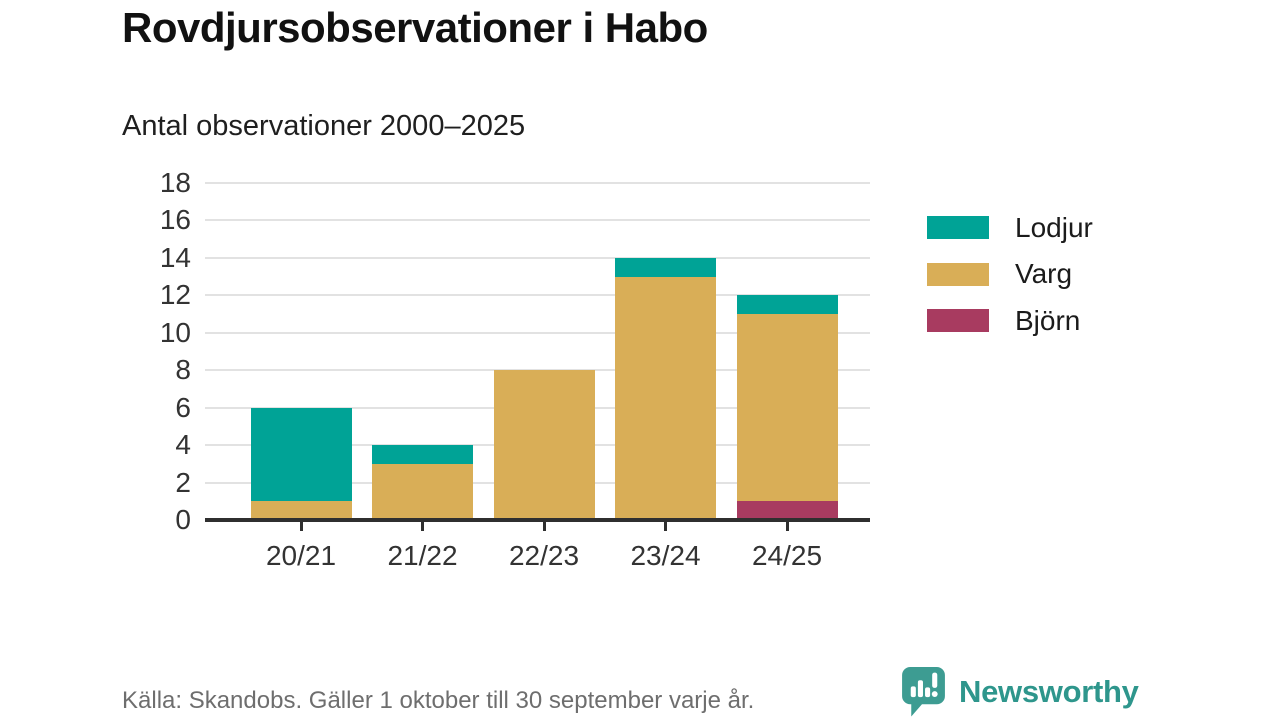 This screenshot has height=720, width=1280. I want to click on legend-row-varg: Varg, so click(1010, 273).